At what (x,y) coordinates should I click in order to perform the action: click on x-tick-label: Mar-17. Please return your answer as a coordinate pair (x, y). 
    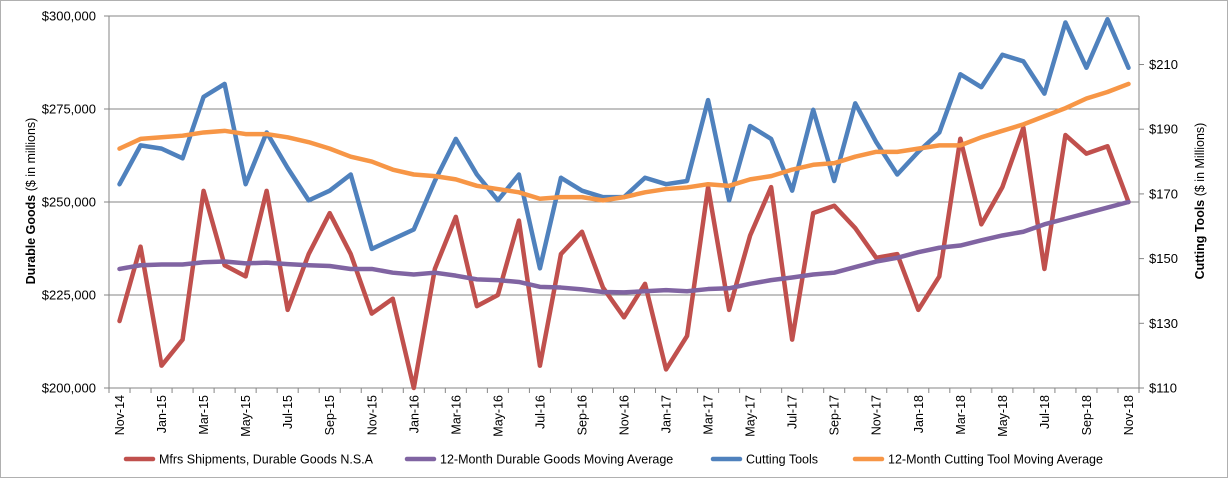
    Looking at the image, I should click on (709, 415).